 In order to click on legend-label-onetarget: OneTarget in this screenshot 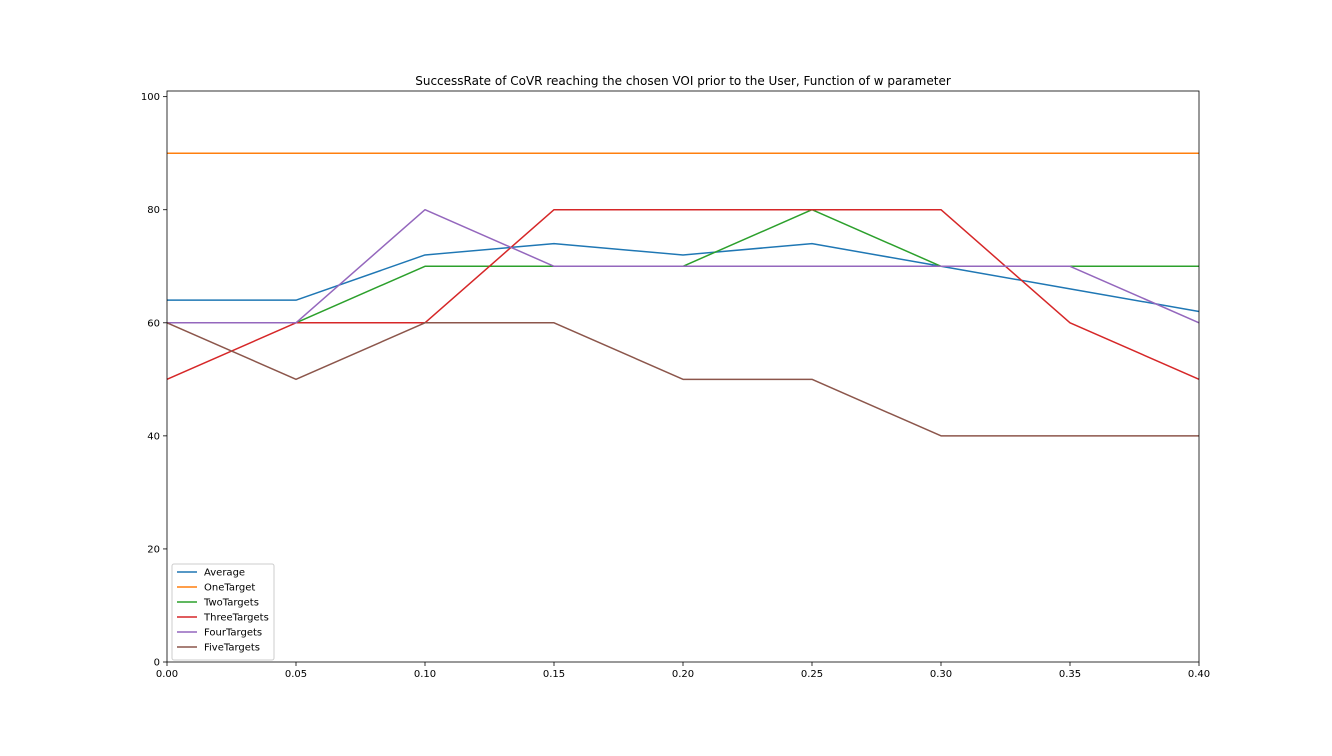, I will do `click(229, 588)`.